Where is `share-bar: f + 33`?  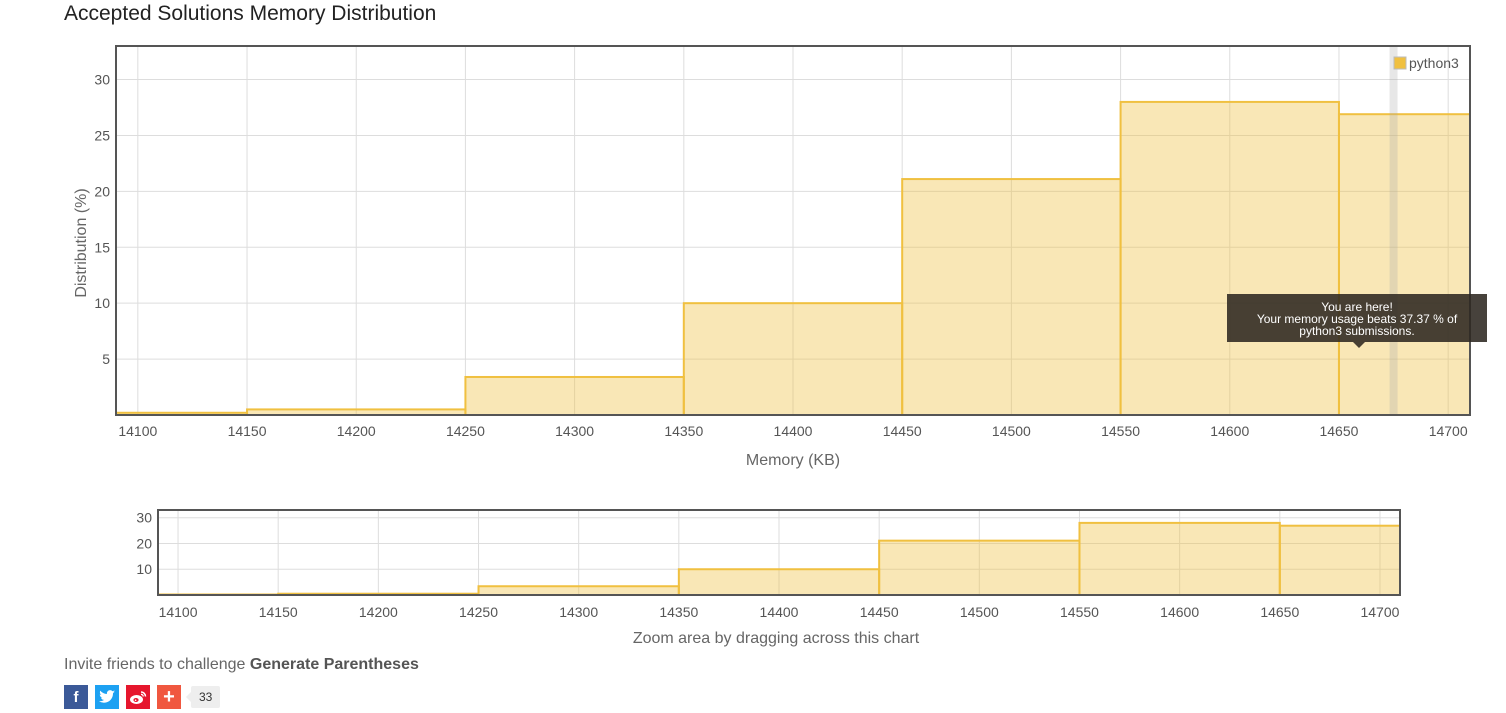 share-bar: f + 33 is located at coordinates (142, 697).